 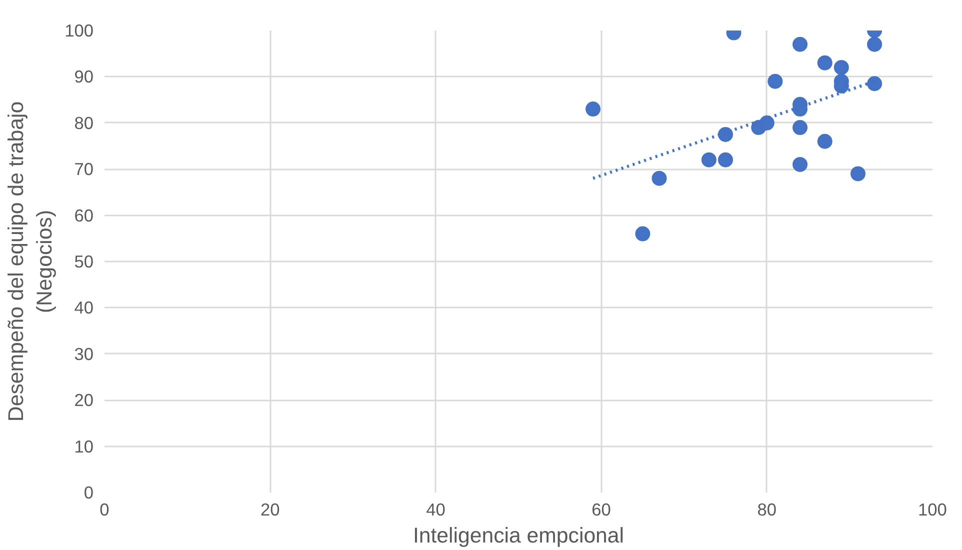 What do you see at coordinates (84, 308) in the screenshot?
I see `y-tick-label: 40` at bounding box center [84, 308].